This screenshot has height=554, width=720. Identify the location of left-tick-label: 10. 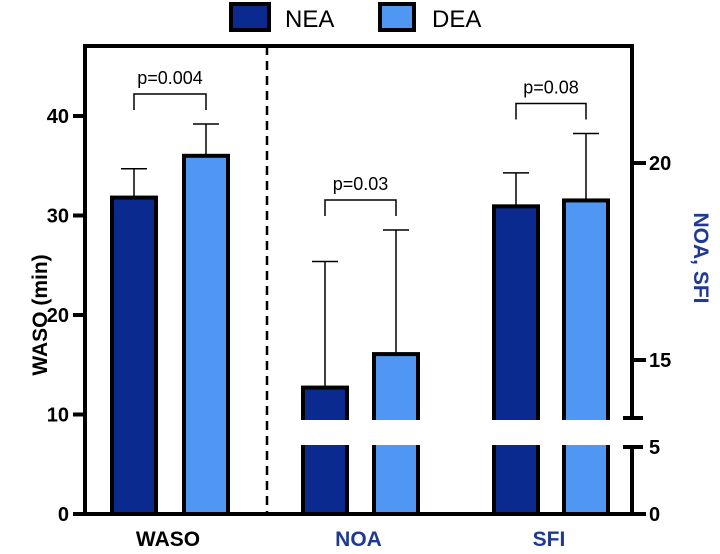
(58, 416).